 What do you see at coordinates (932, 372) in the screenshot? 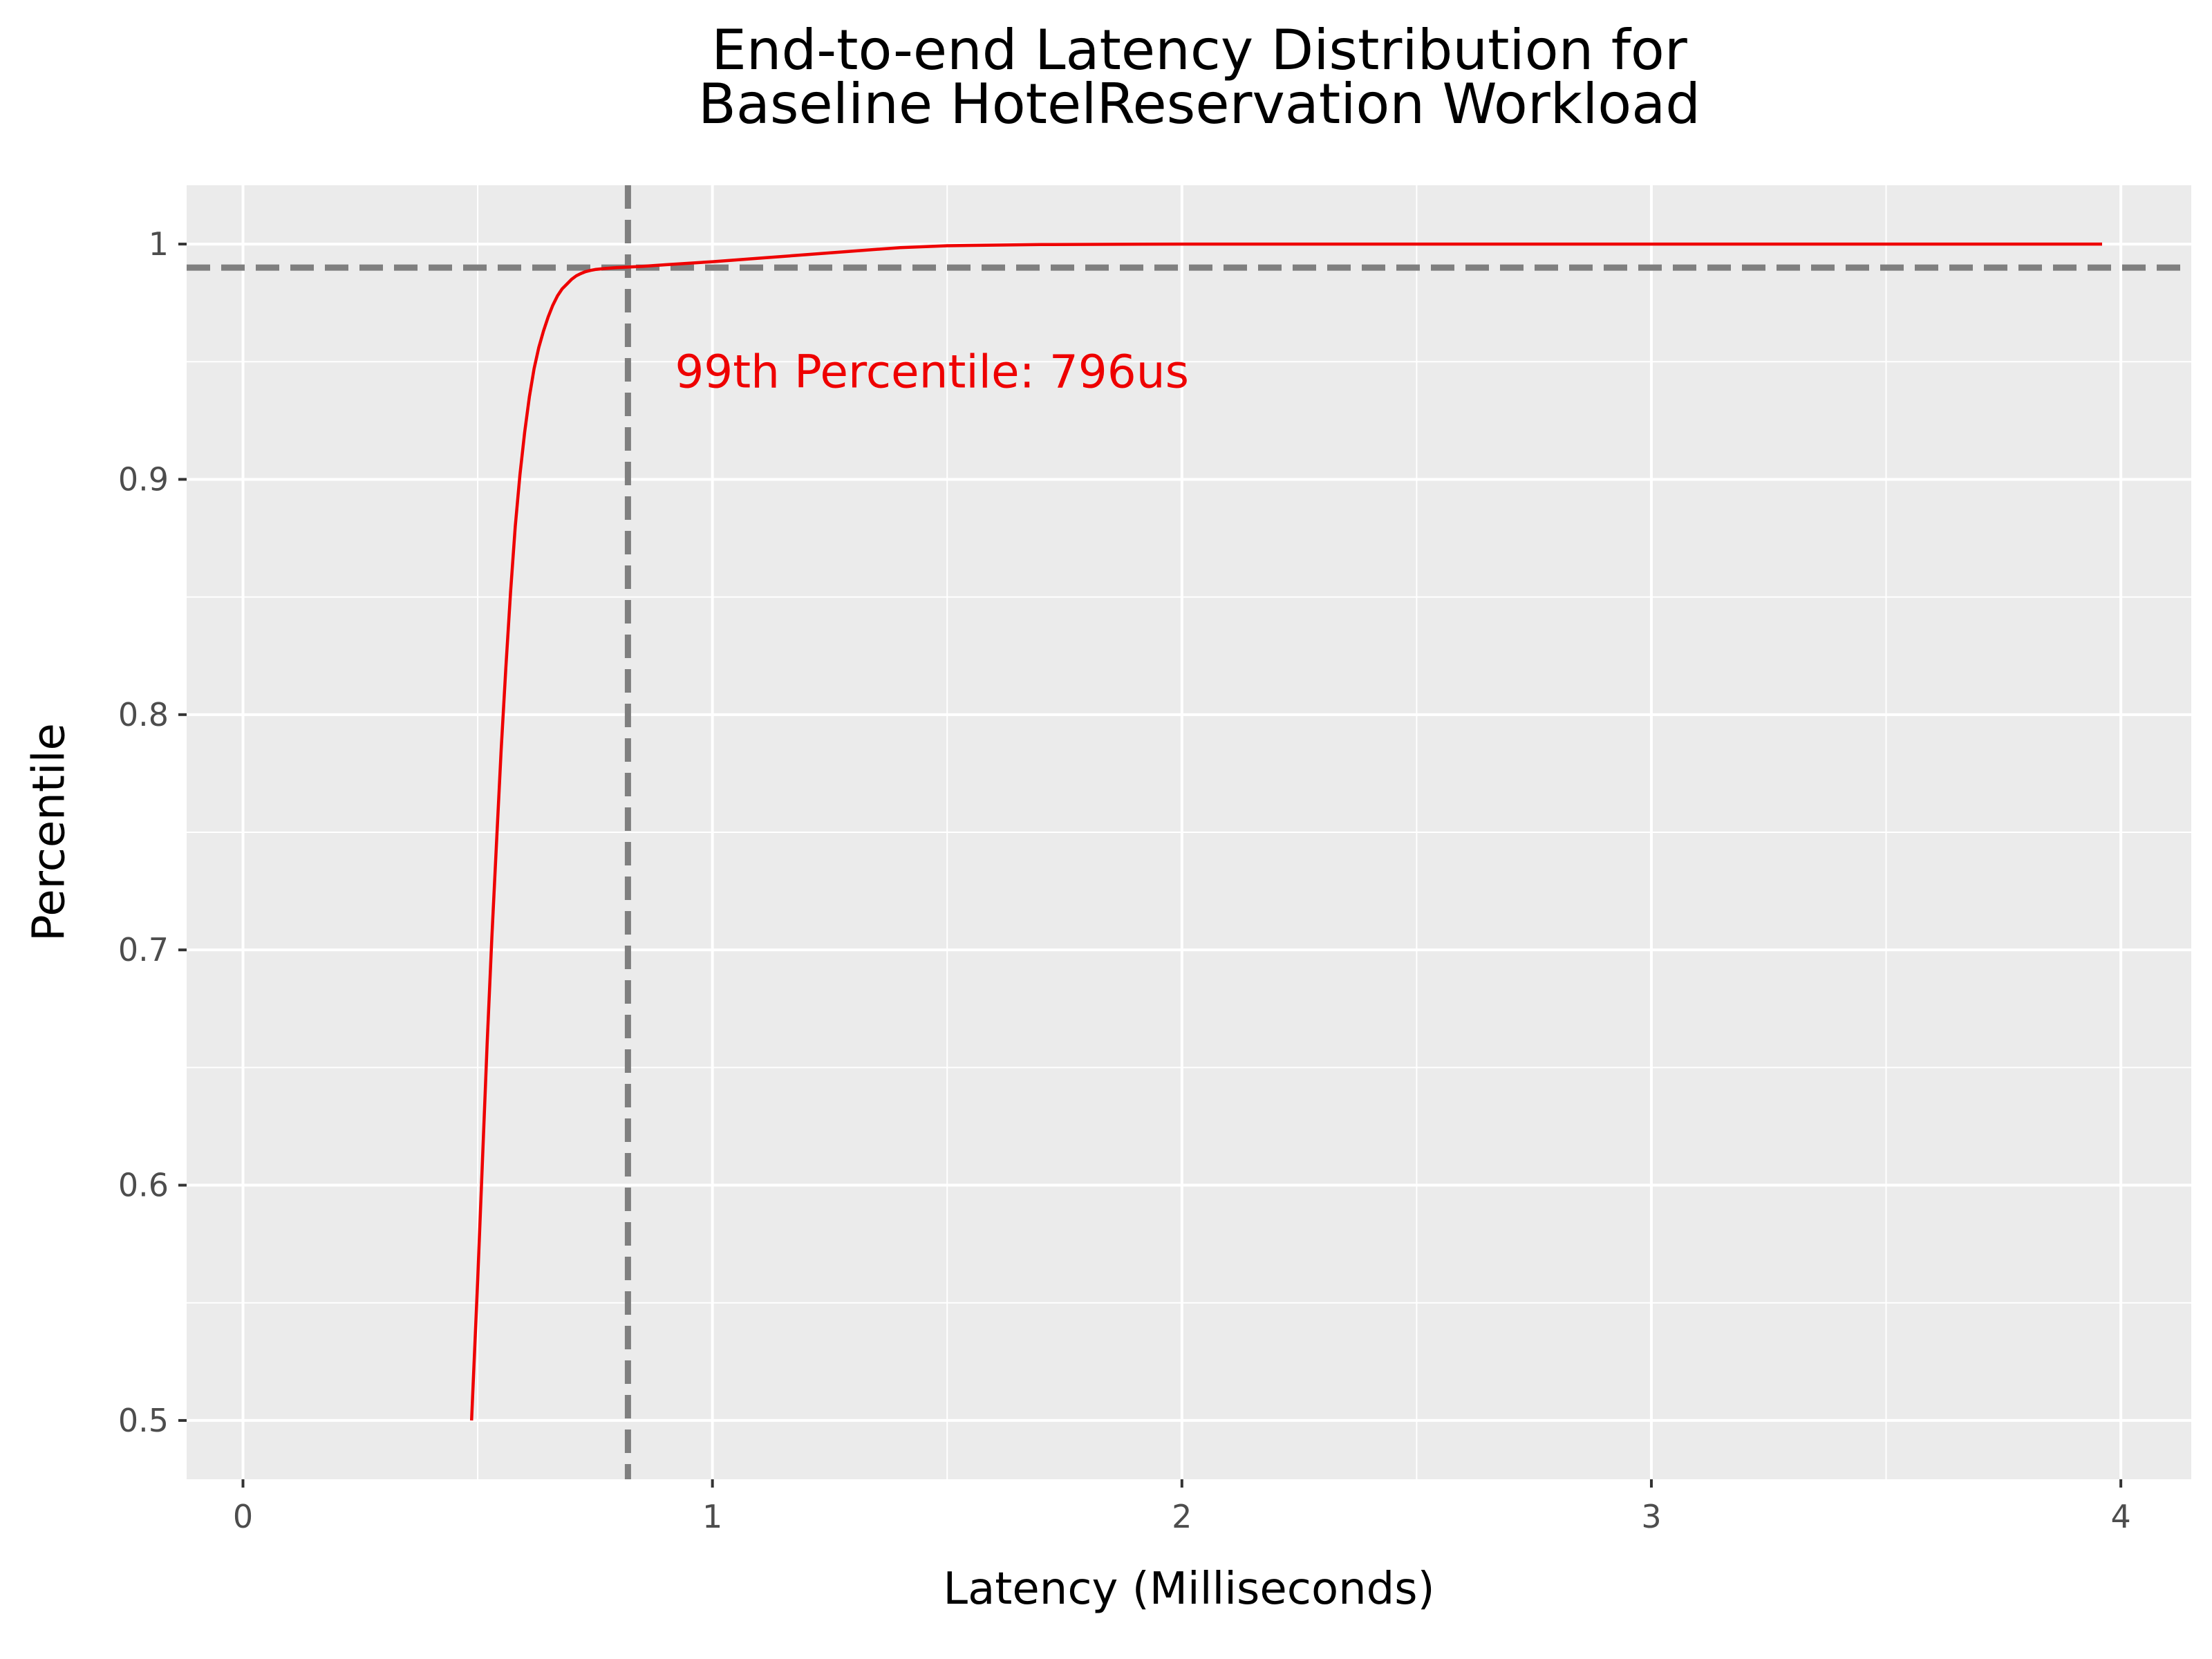
I see `percentile-annotation: 99th Percentile: 796us` at bounding box center [932, 372].